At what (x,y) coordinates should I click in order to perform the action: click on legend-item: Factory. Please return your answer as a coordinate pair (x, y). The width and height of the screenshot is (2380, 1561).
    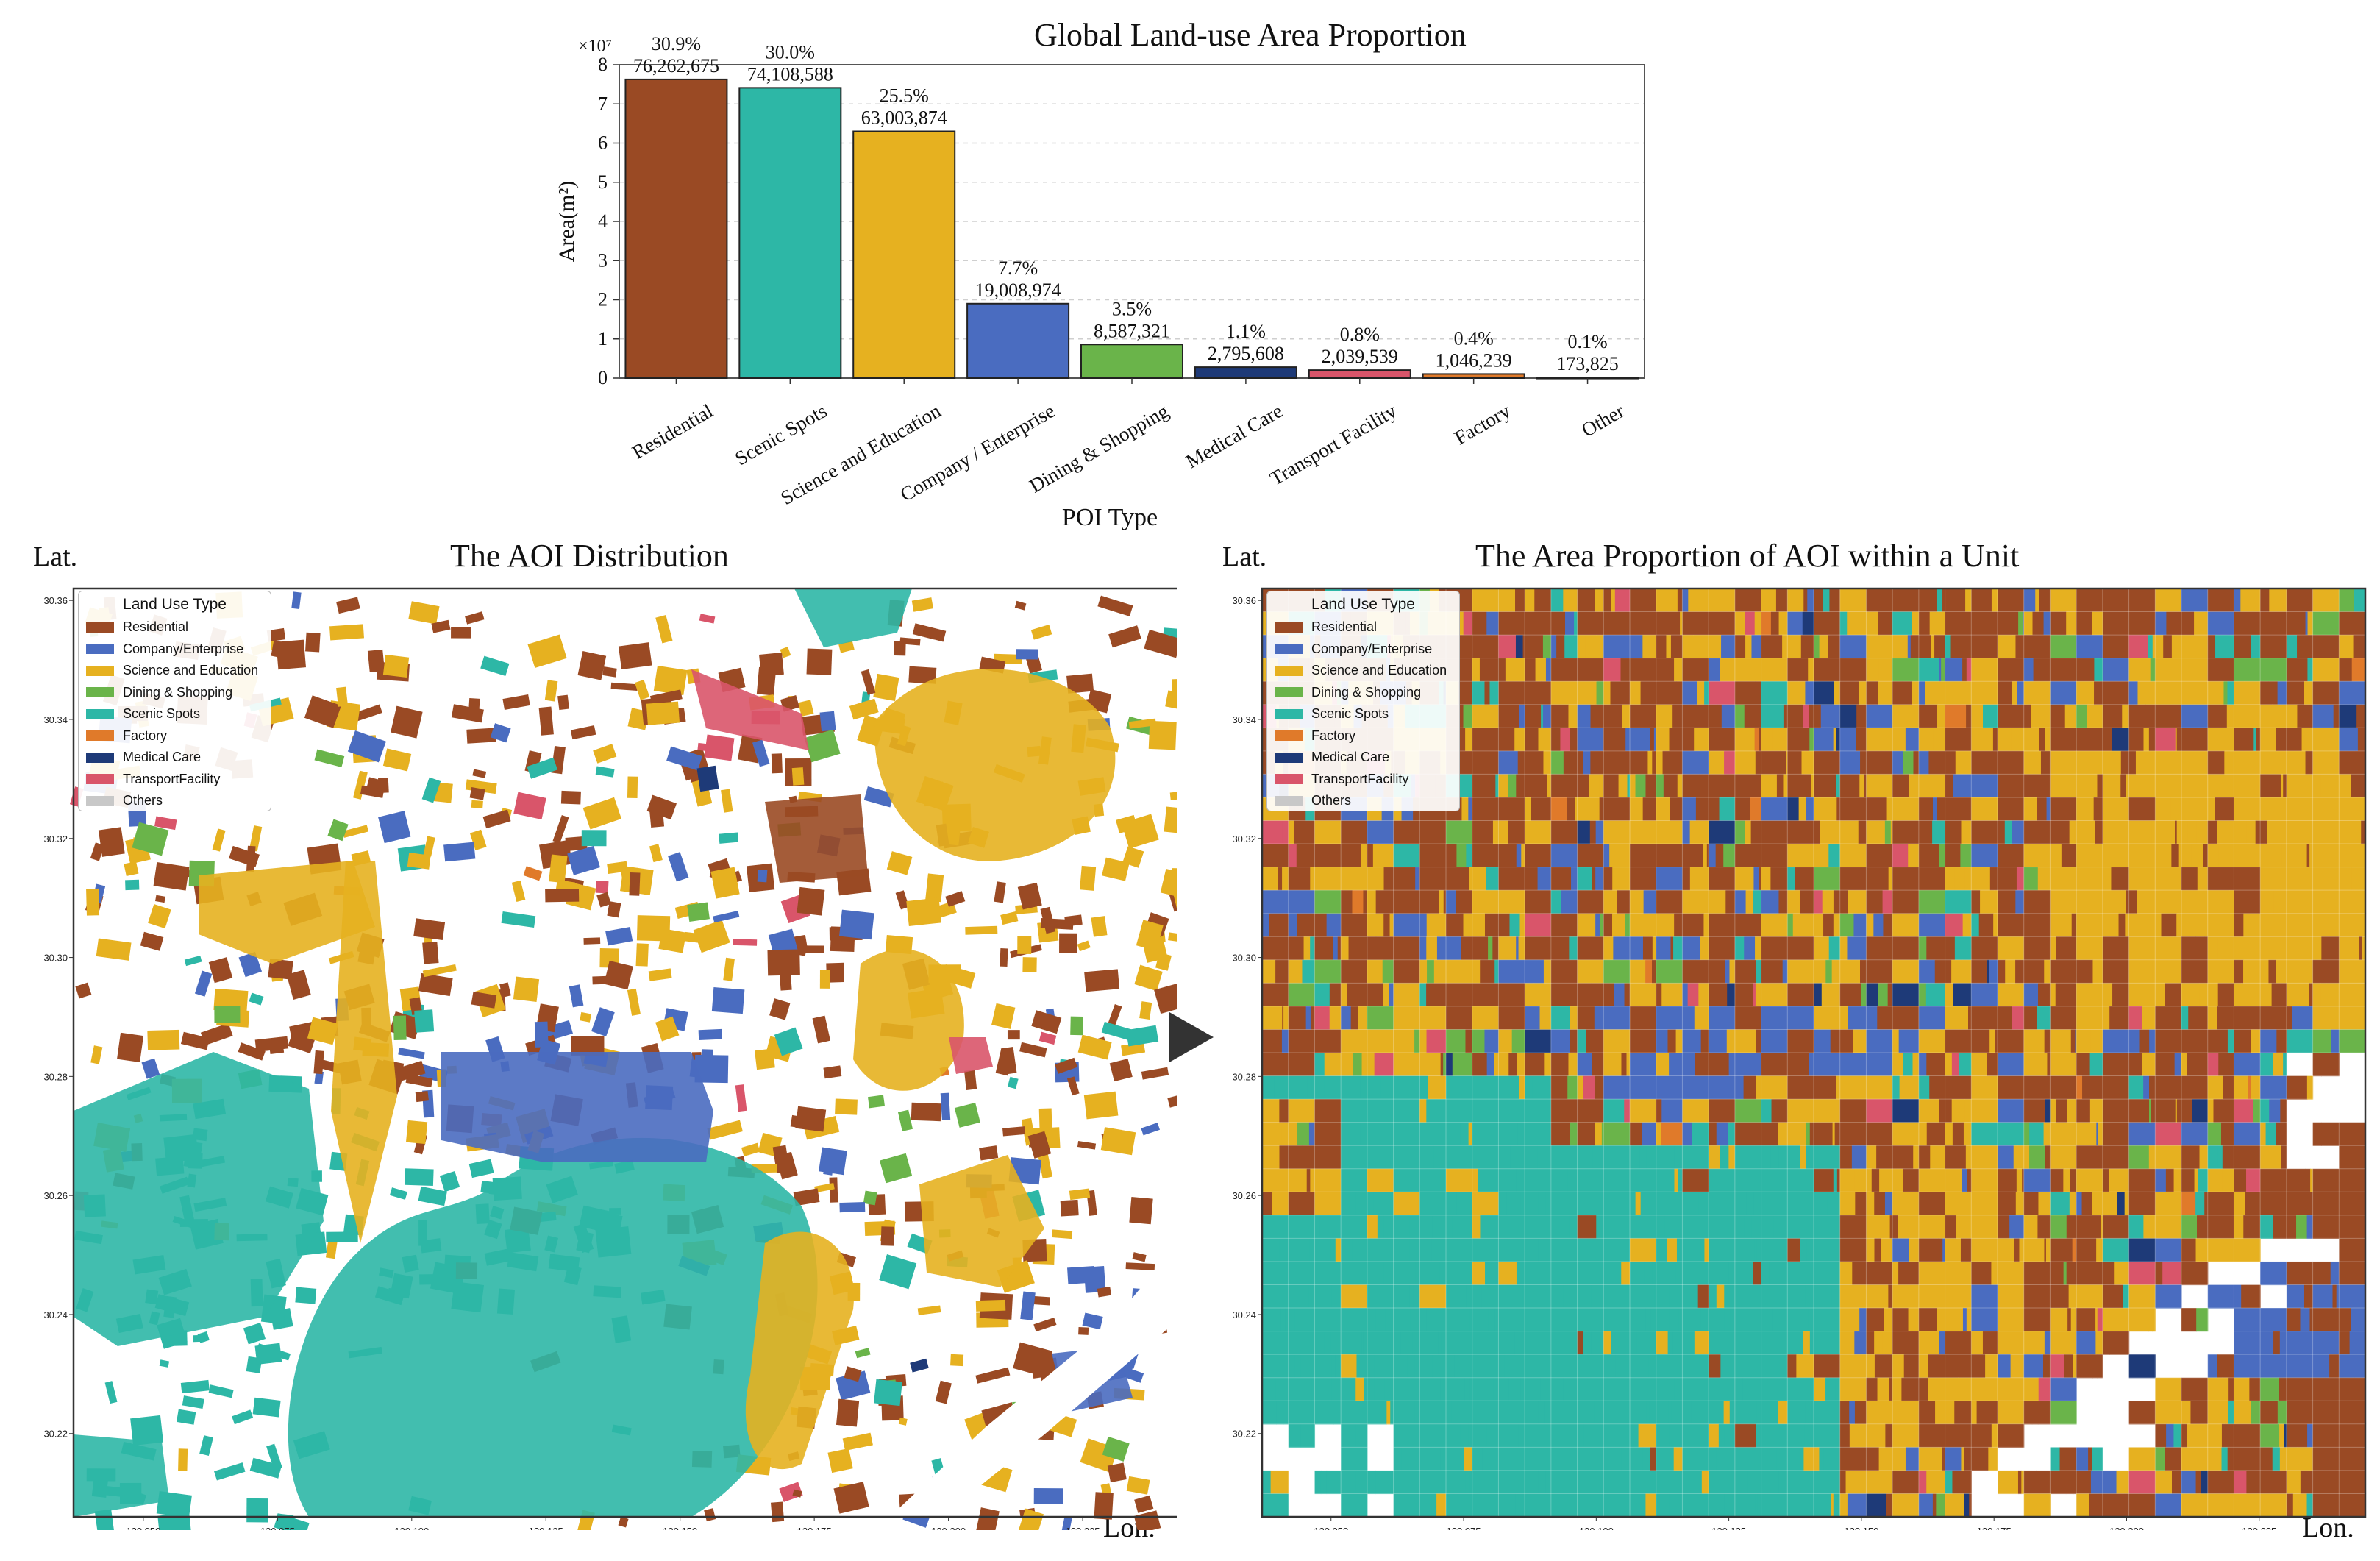
    Looking at the image, I should click on (175, 736).